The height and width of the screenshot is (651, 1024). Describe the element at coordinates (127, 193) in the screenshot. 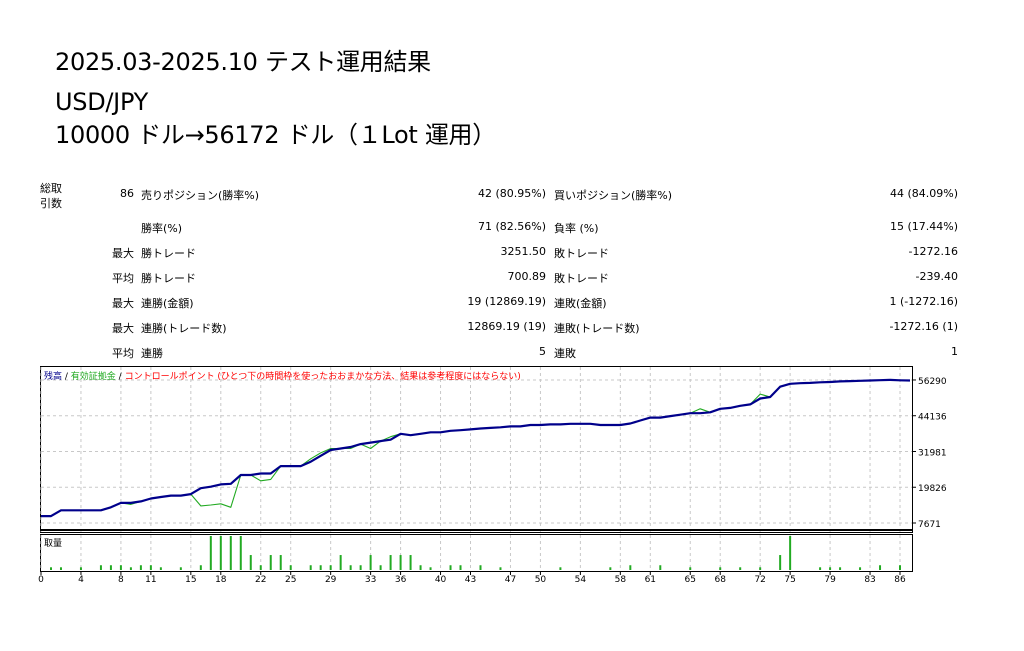

I see `total-trades-value: 86` at that location.